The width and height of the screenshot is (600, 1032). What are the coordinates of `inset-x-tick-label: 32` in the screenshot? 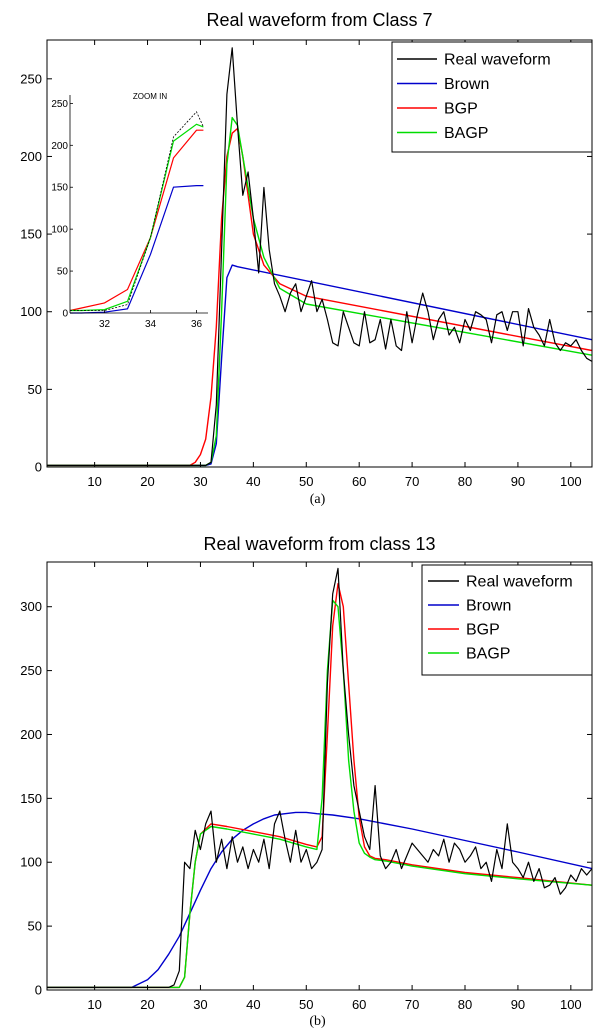 It's located at (105, 324).